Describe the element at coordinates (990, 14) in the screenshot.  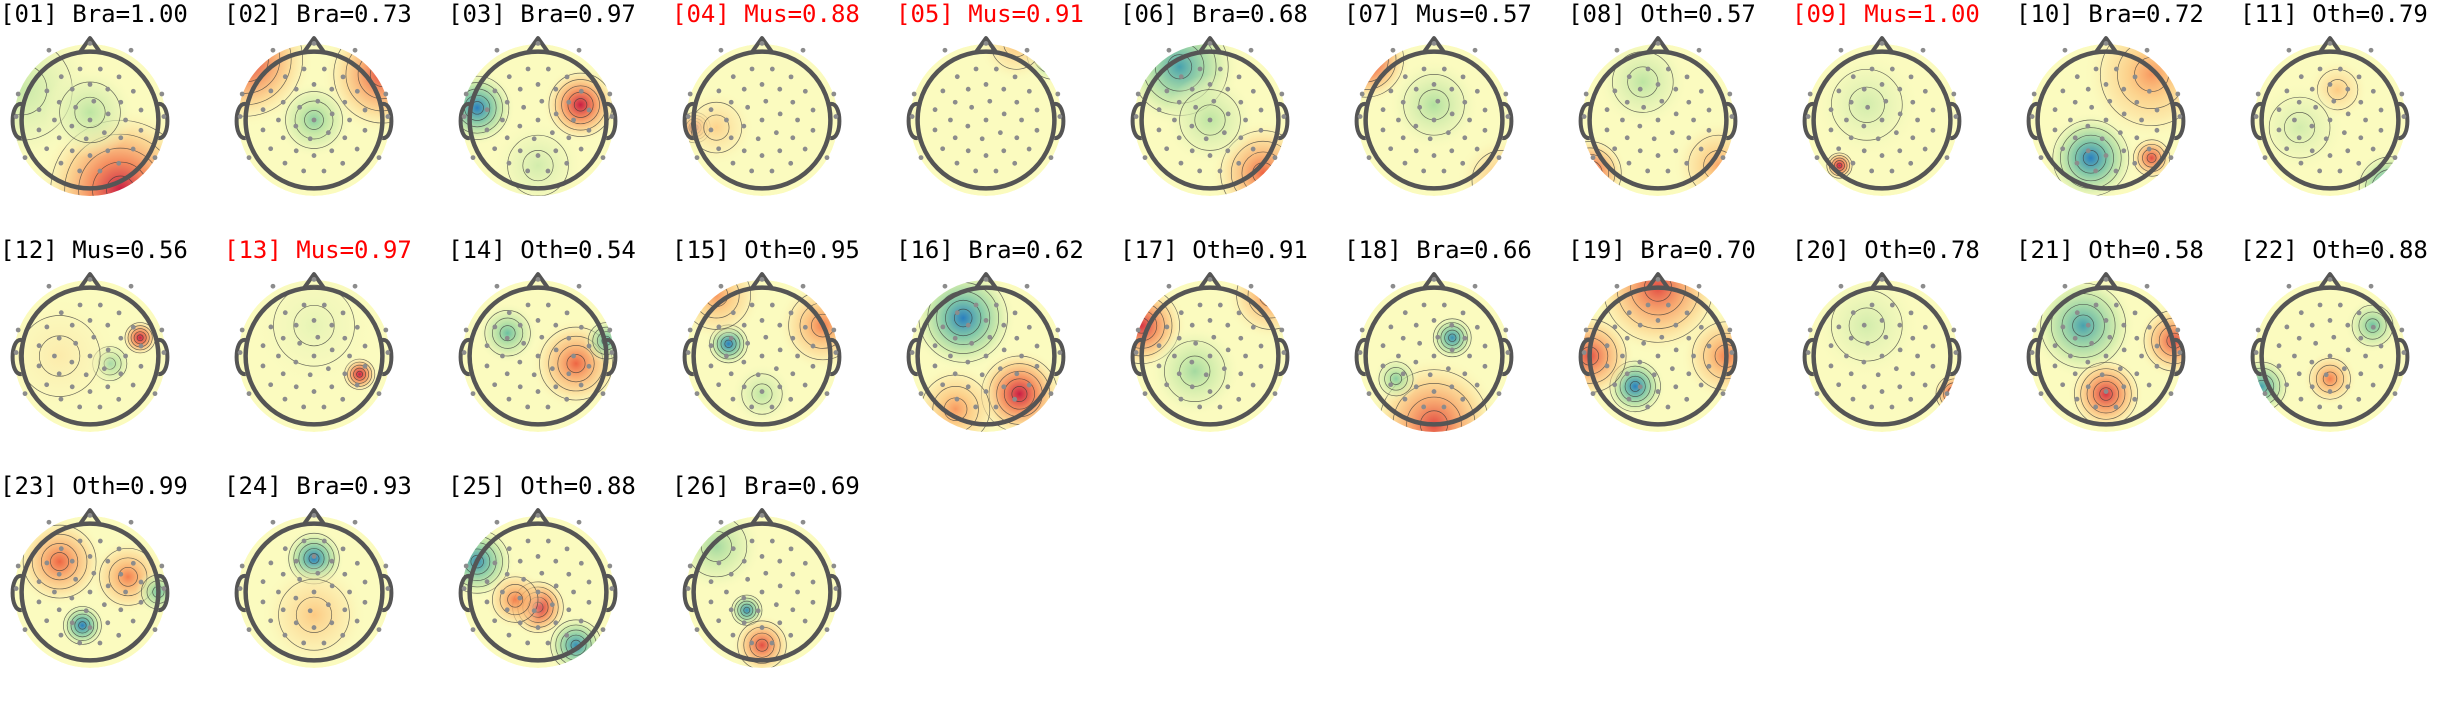
I see `component-title: [05] Mus=0.91` at that location.